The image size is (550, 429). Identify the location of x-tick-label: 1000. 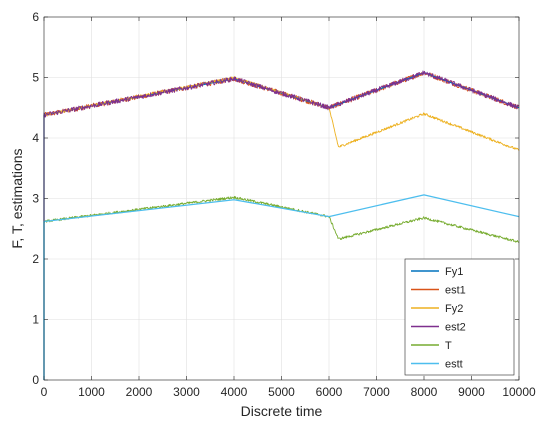
(91, 392).